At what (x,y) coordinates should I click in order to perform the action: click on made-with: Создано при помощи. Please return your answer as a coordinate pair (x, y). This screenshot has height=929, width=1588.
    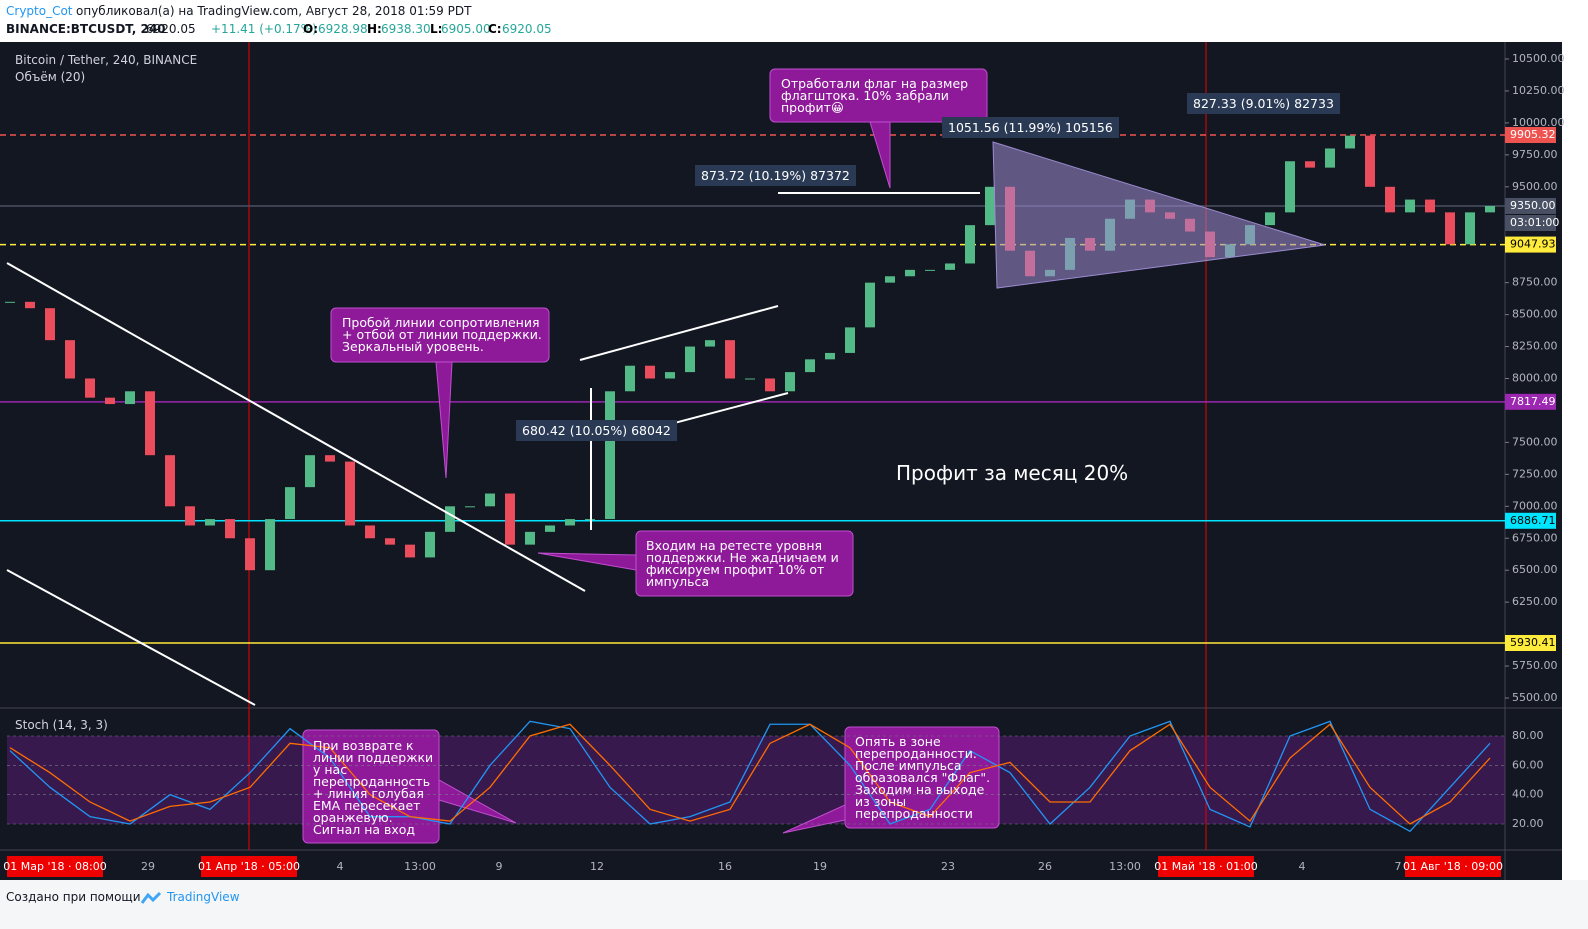
    Looking at the image, I should click on (73, 897).